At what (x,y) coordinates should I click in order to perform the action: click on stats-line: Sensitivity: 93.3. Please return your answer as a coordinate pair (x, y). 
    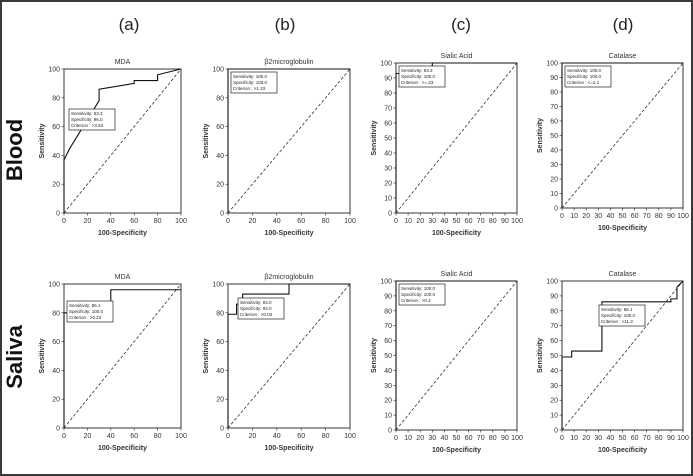
    Looking at the image, I should click on (417, 70).